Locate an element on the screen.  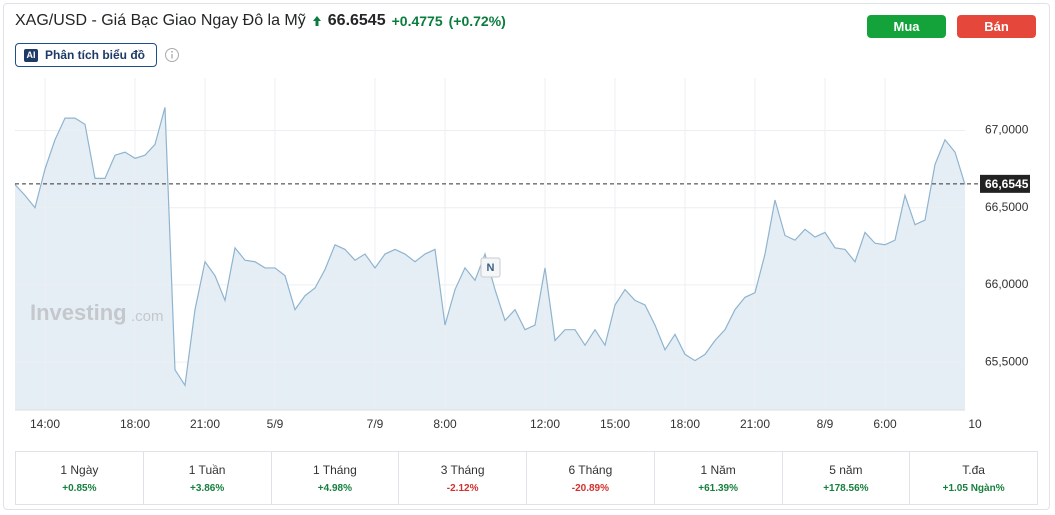
period-change: +61.39% is located at coordinates (718, 488).